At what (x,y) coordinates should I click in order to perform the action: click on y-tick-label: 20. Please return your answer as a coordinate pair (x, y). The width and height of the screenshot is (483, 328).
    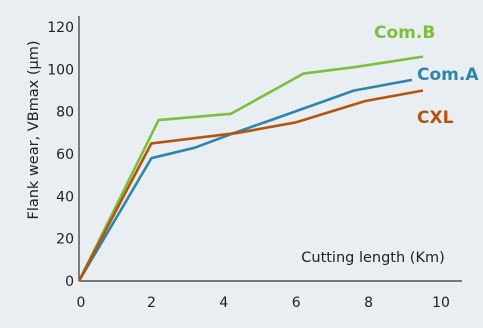
    Looking at the image, I should click on (65, 240).